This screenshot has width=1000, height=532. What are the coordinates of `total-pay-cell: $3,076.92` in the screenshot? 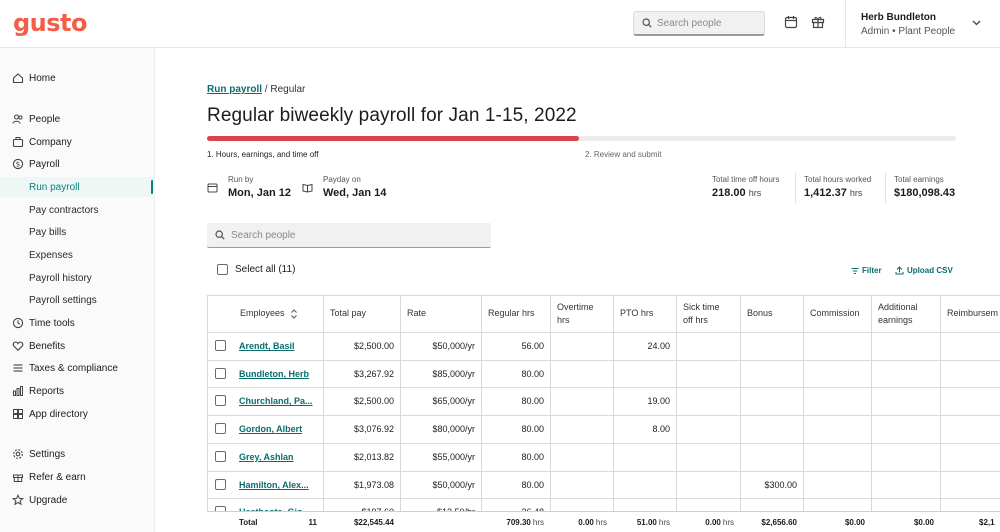 It's located at (373, 429).